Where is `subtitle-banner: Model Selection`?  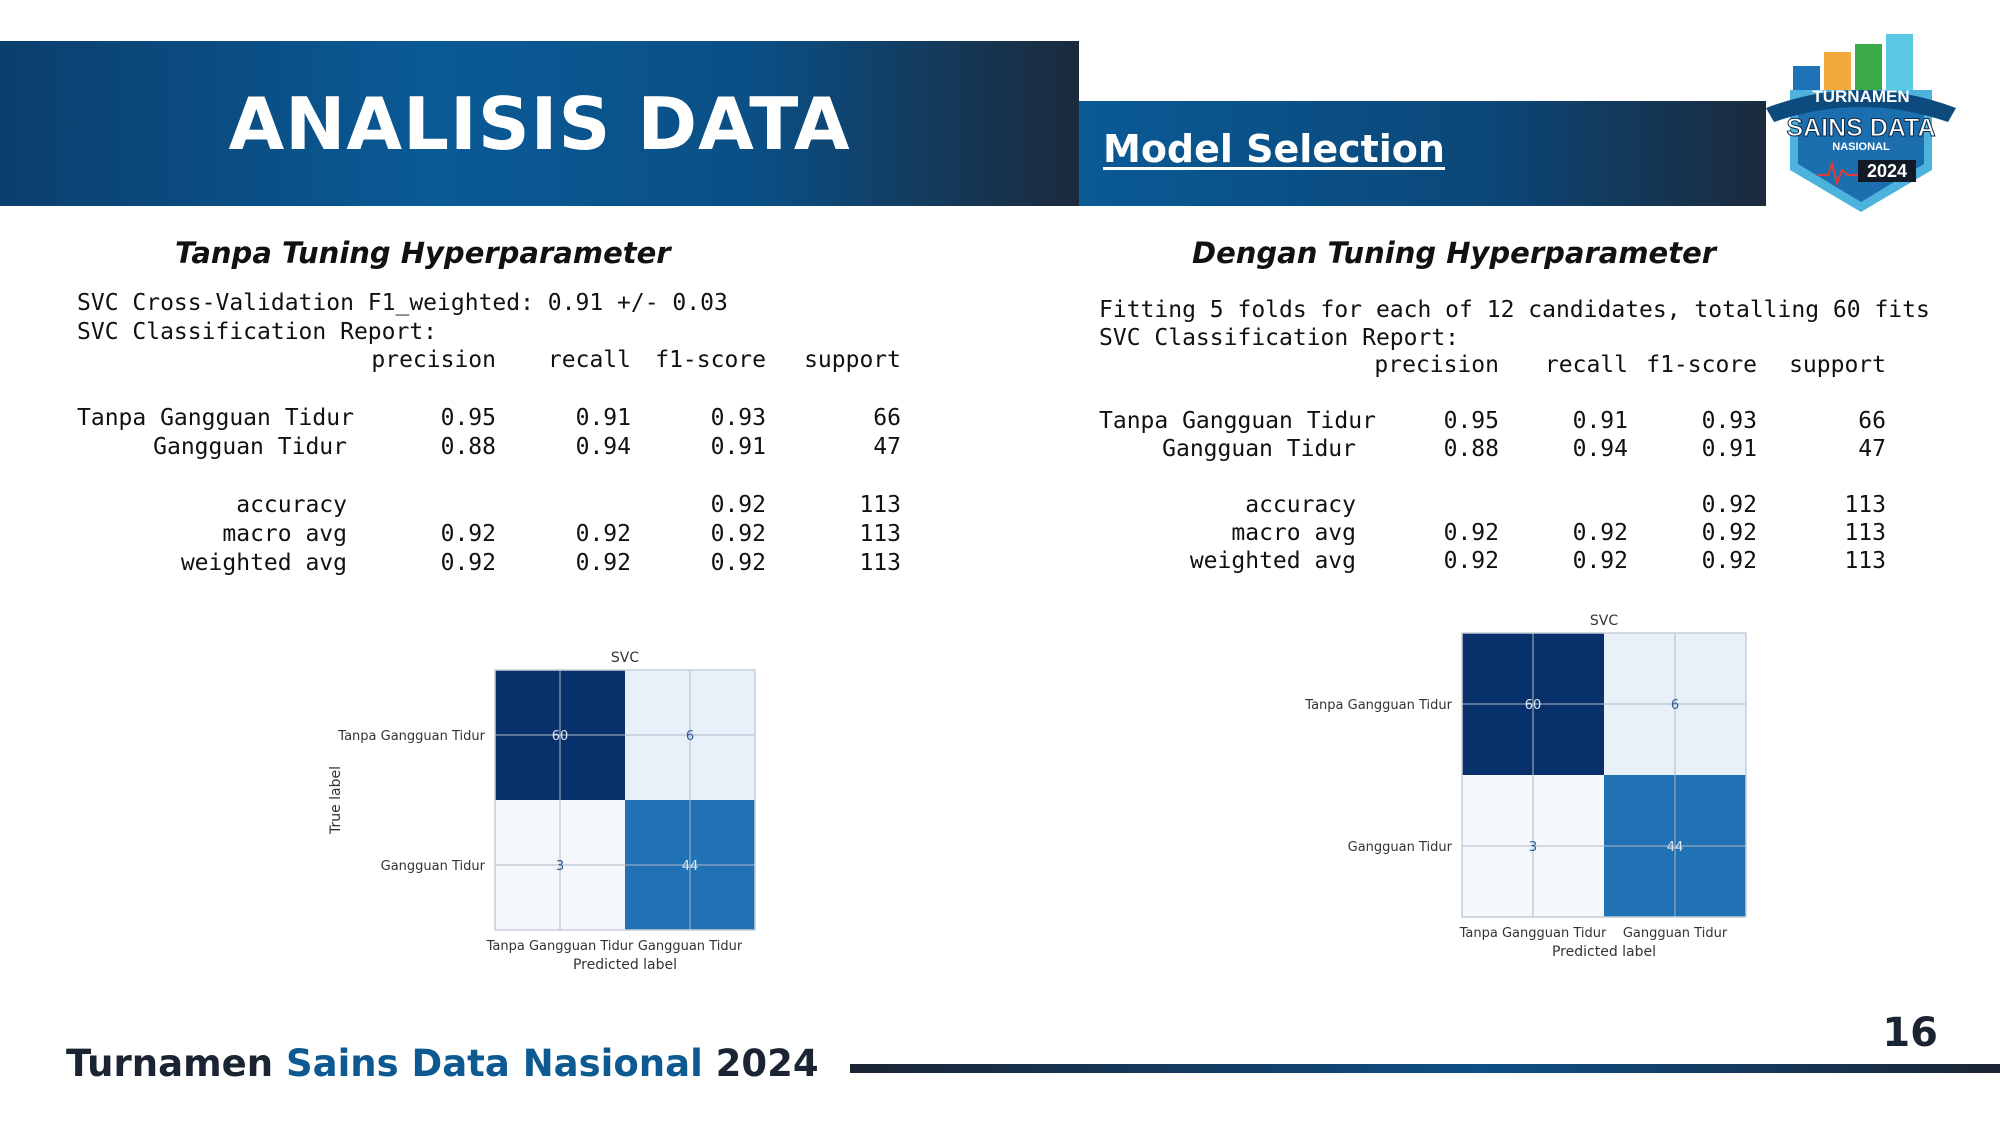
subtitle-banner: Model Selection is located at coordinates (1422, 153).